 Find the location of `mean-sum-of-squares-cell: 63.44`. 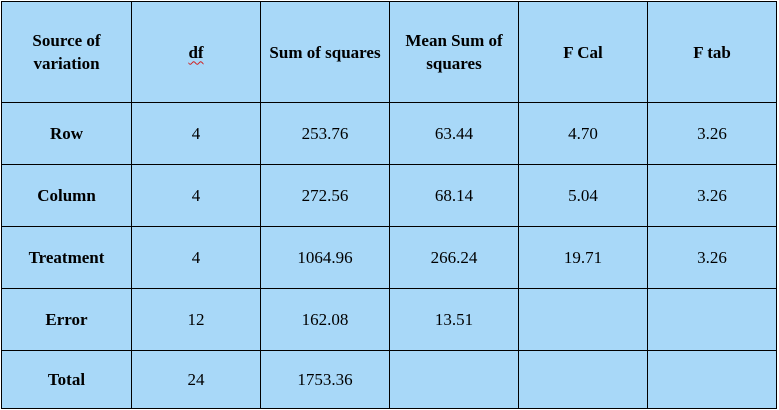

mean-sum-of-squares-cell: 63.44 is located at coordinates (454, 133).